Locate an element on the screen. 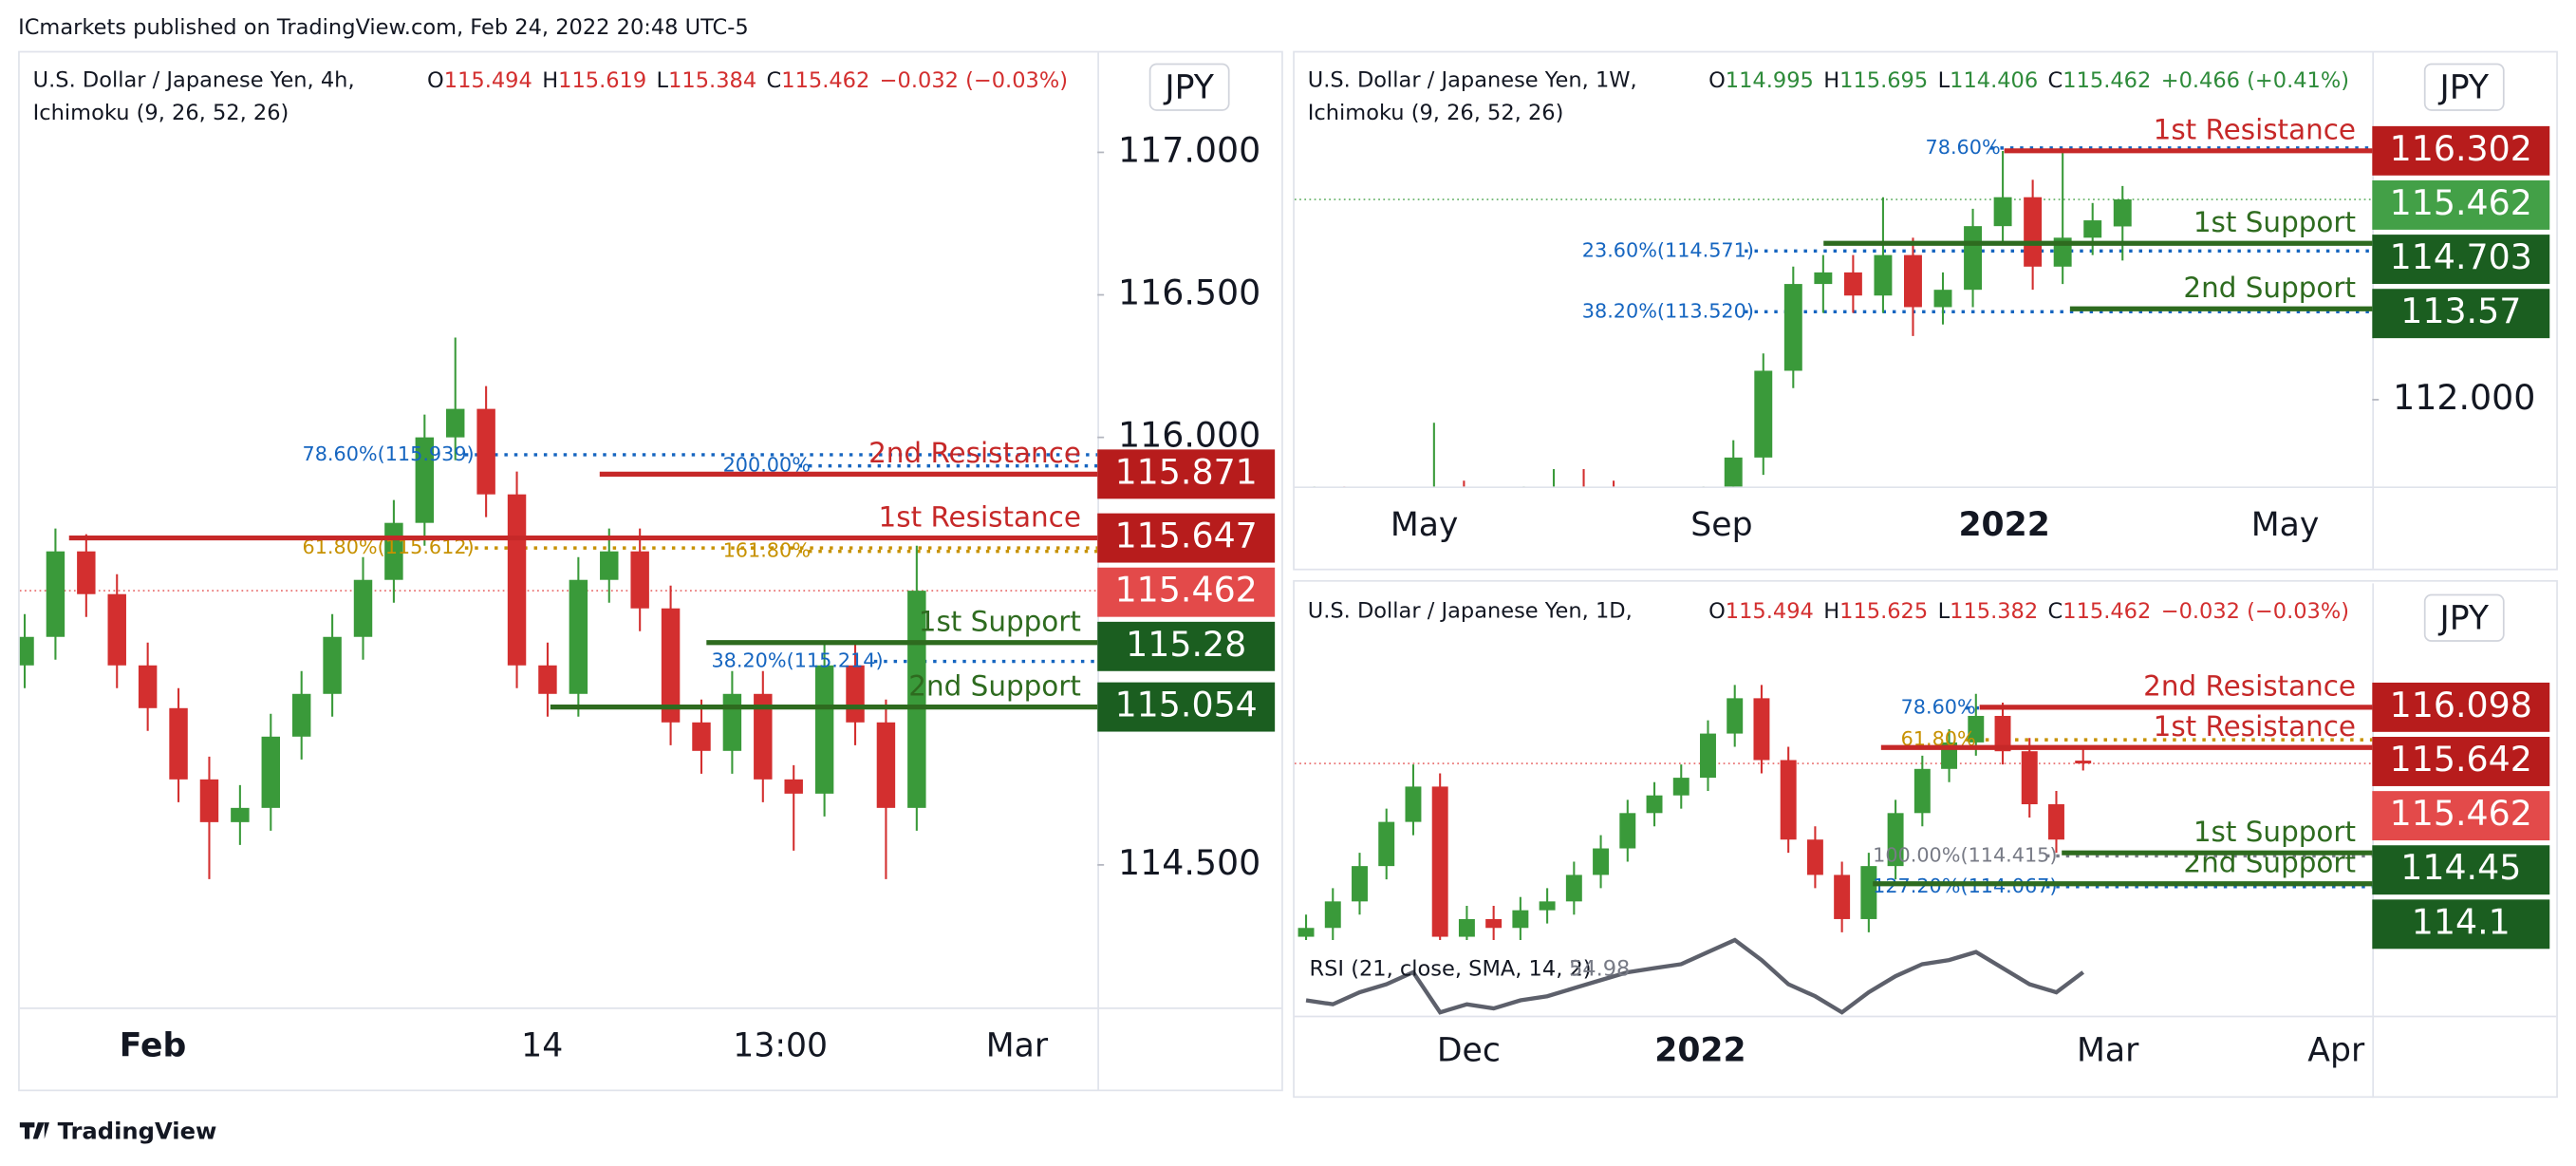  price-box-label: 114.1 is located at coordinates (2461, 921).